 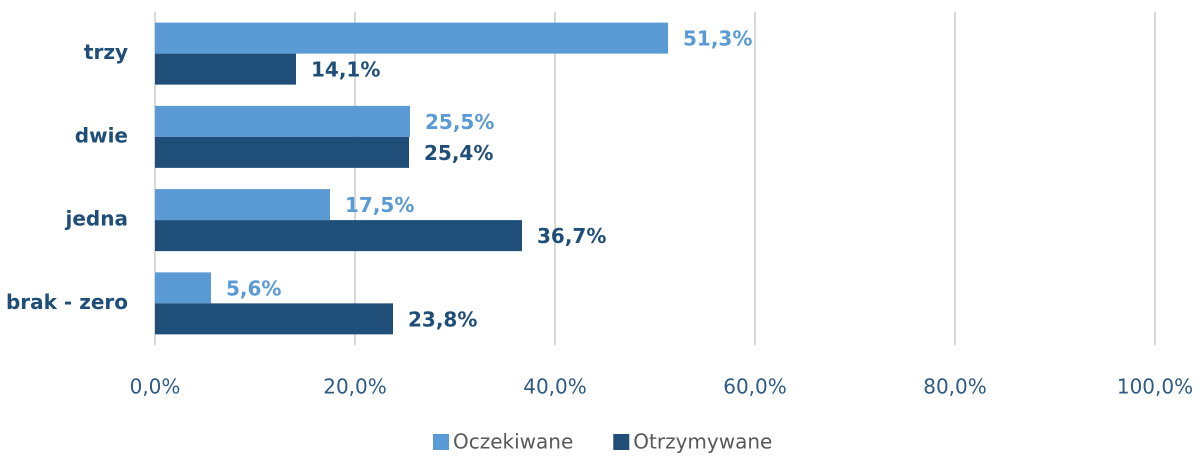 What do you see at coordinates (155, 387) in the screenshot?
I see `x-tick-label: 0,0%` at bounding box center [155, 387].